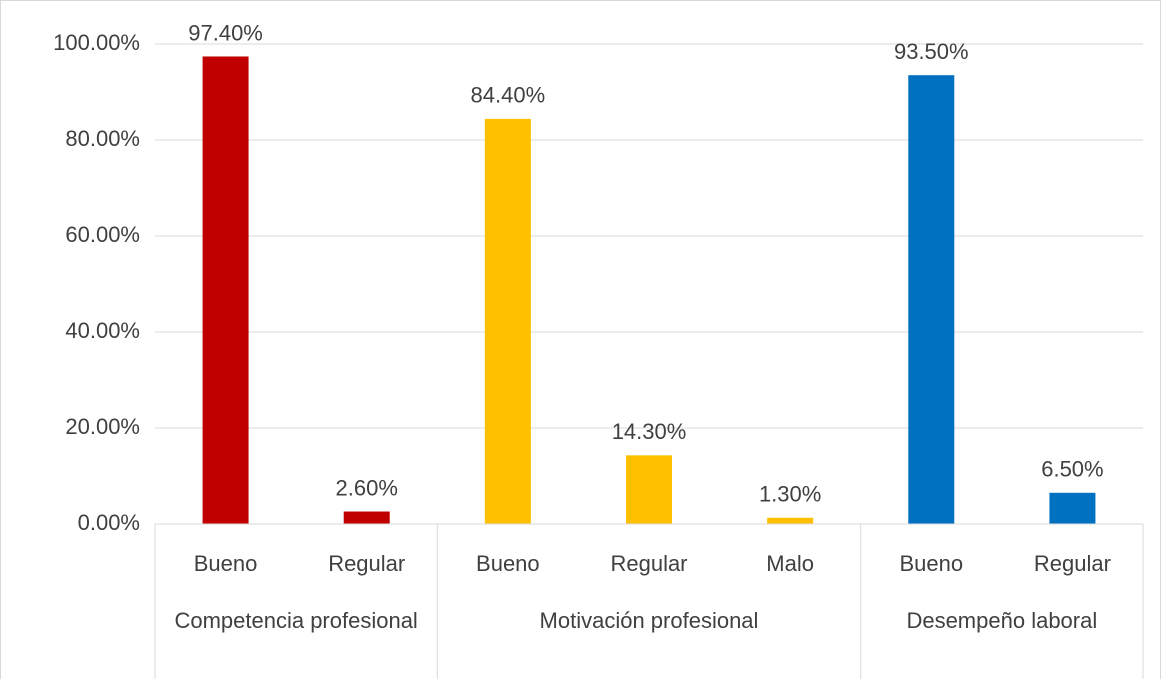  Describe the element at coordinates (102, 138) in the screenshot. I see `y-tick-label: 80.00%` at that location.